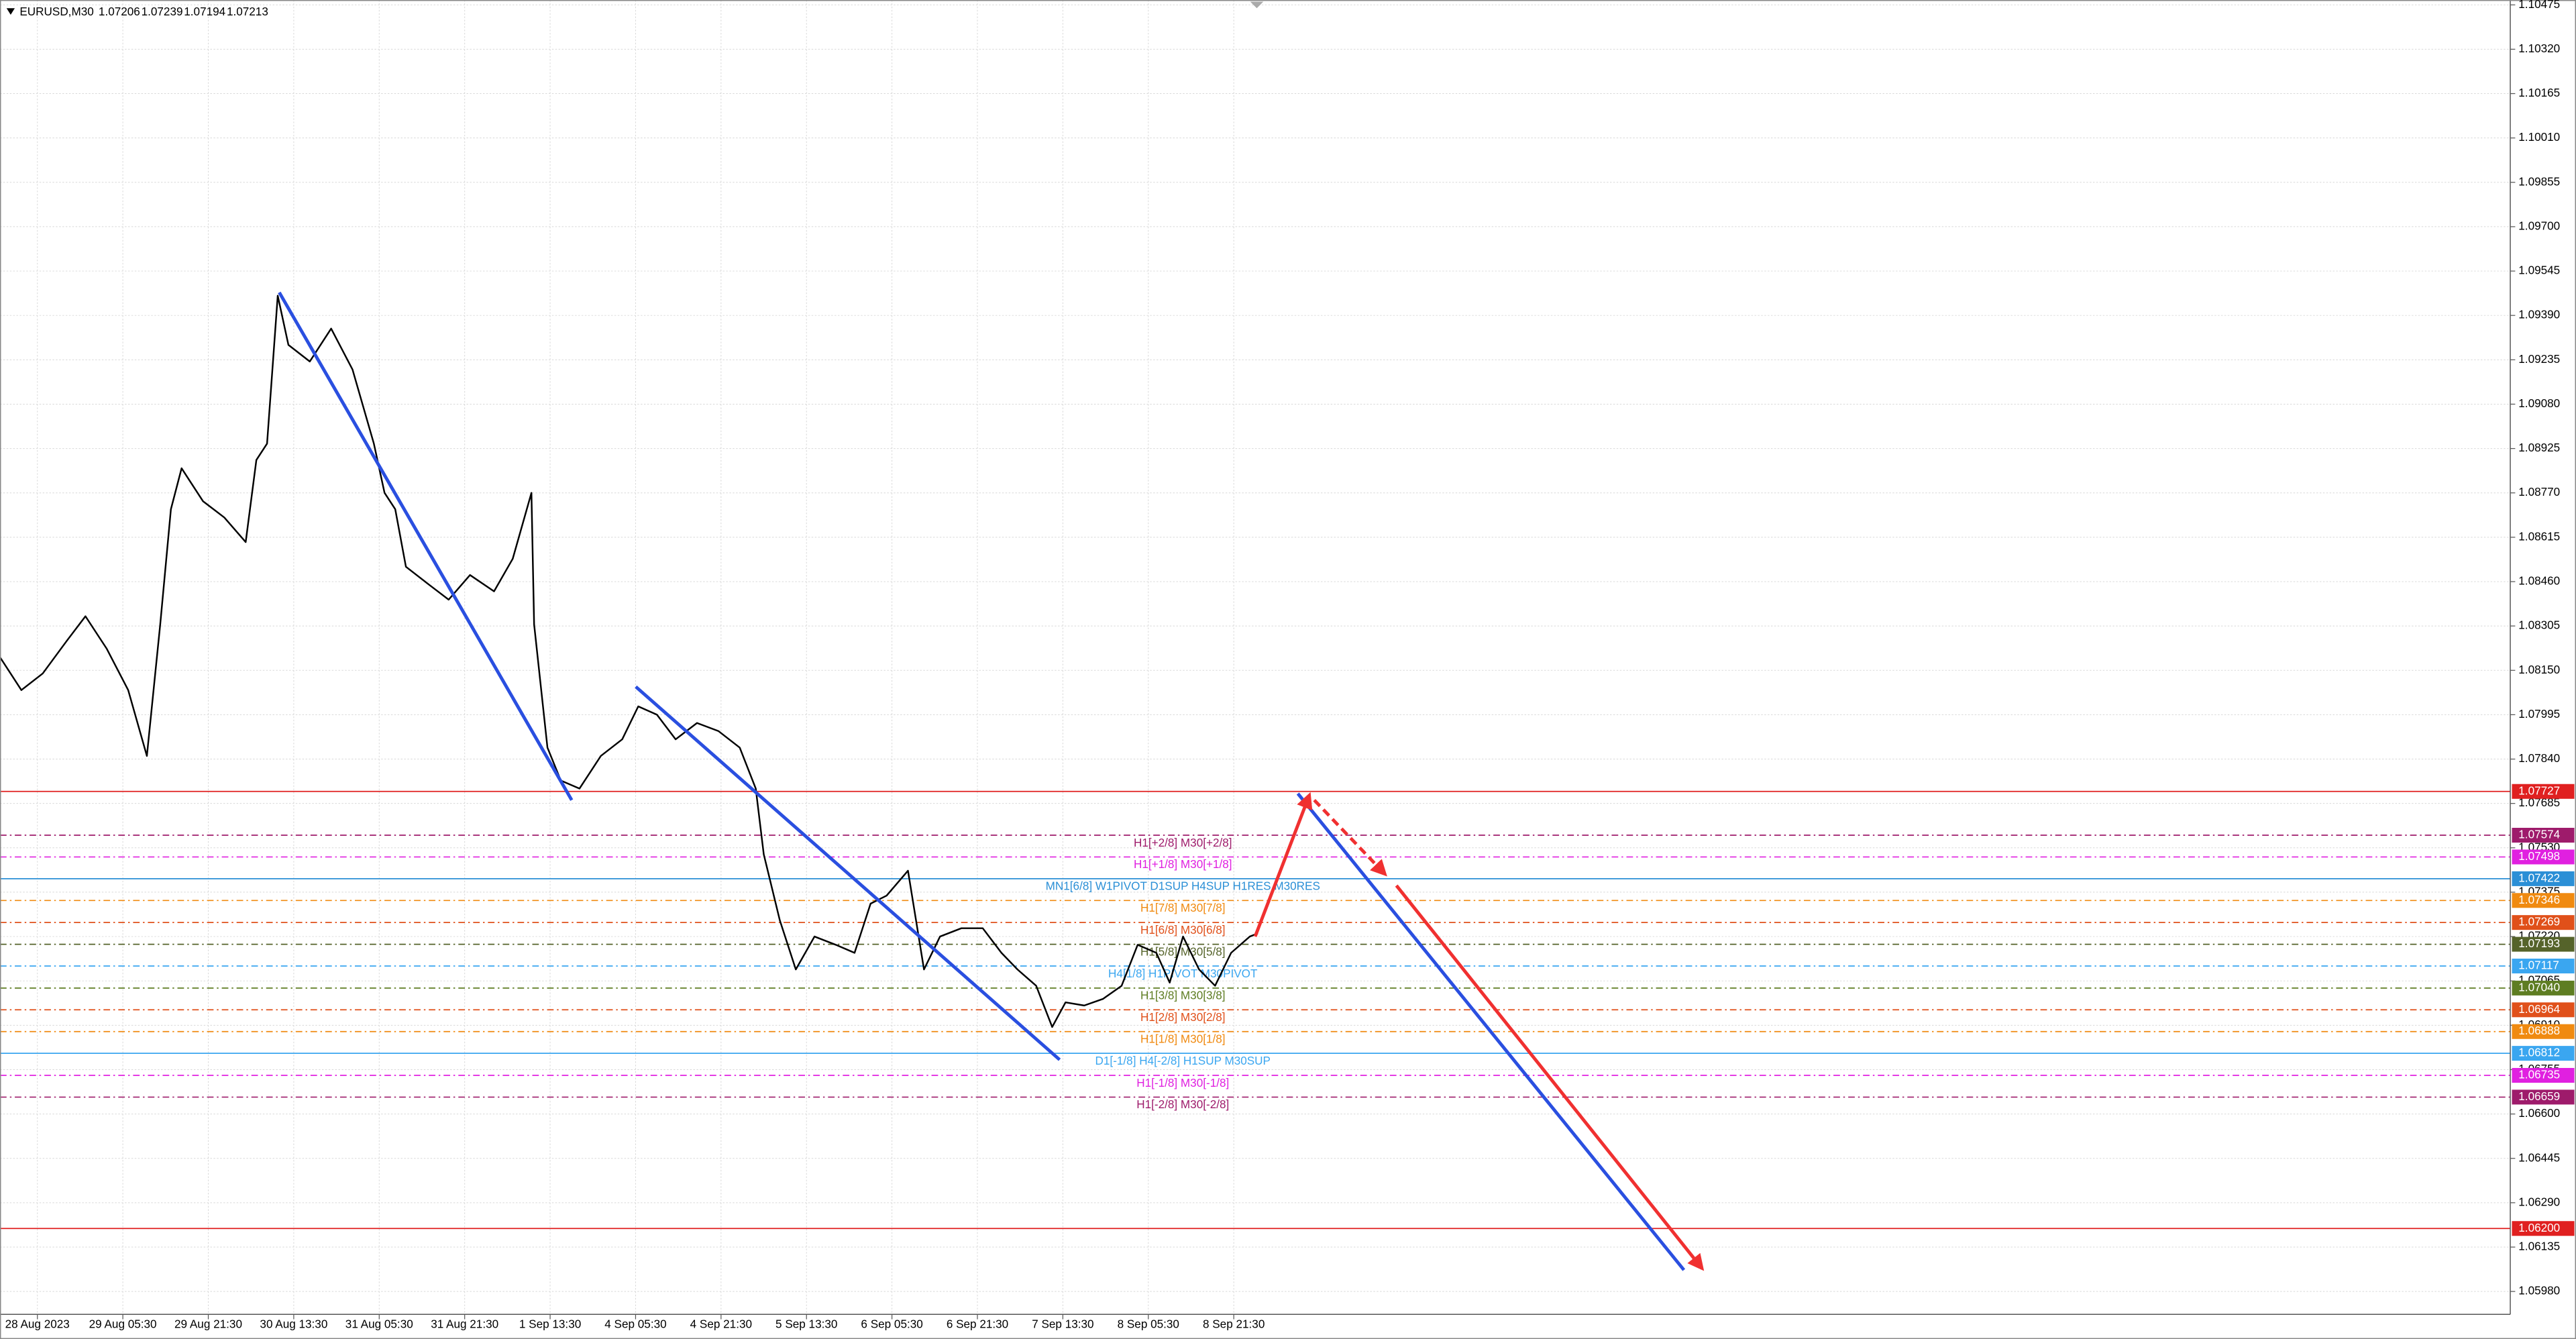 The image size is (2576, 1339). Describe the element at coordinates (2539, 5) in the screenshot. I see `y-tick-label: 1.10475` at that location.